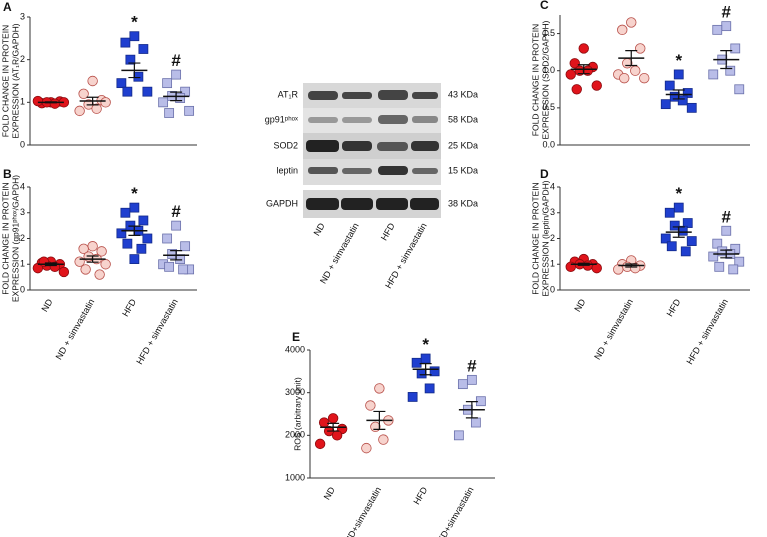 This screenshot has height=537, width=767. Describe the element at coordinates (463, 119) in the screenshot. I see `blot-size-label: 58 KDa` at that location.